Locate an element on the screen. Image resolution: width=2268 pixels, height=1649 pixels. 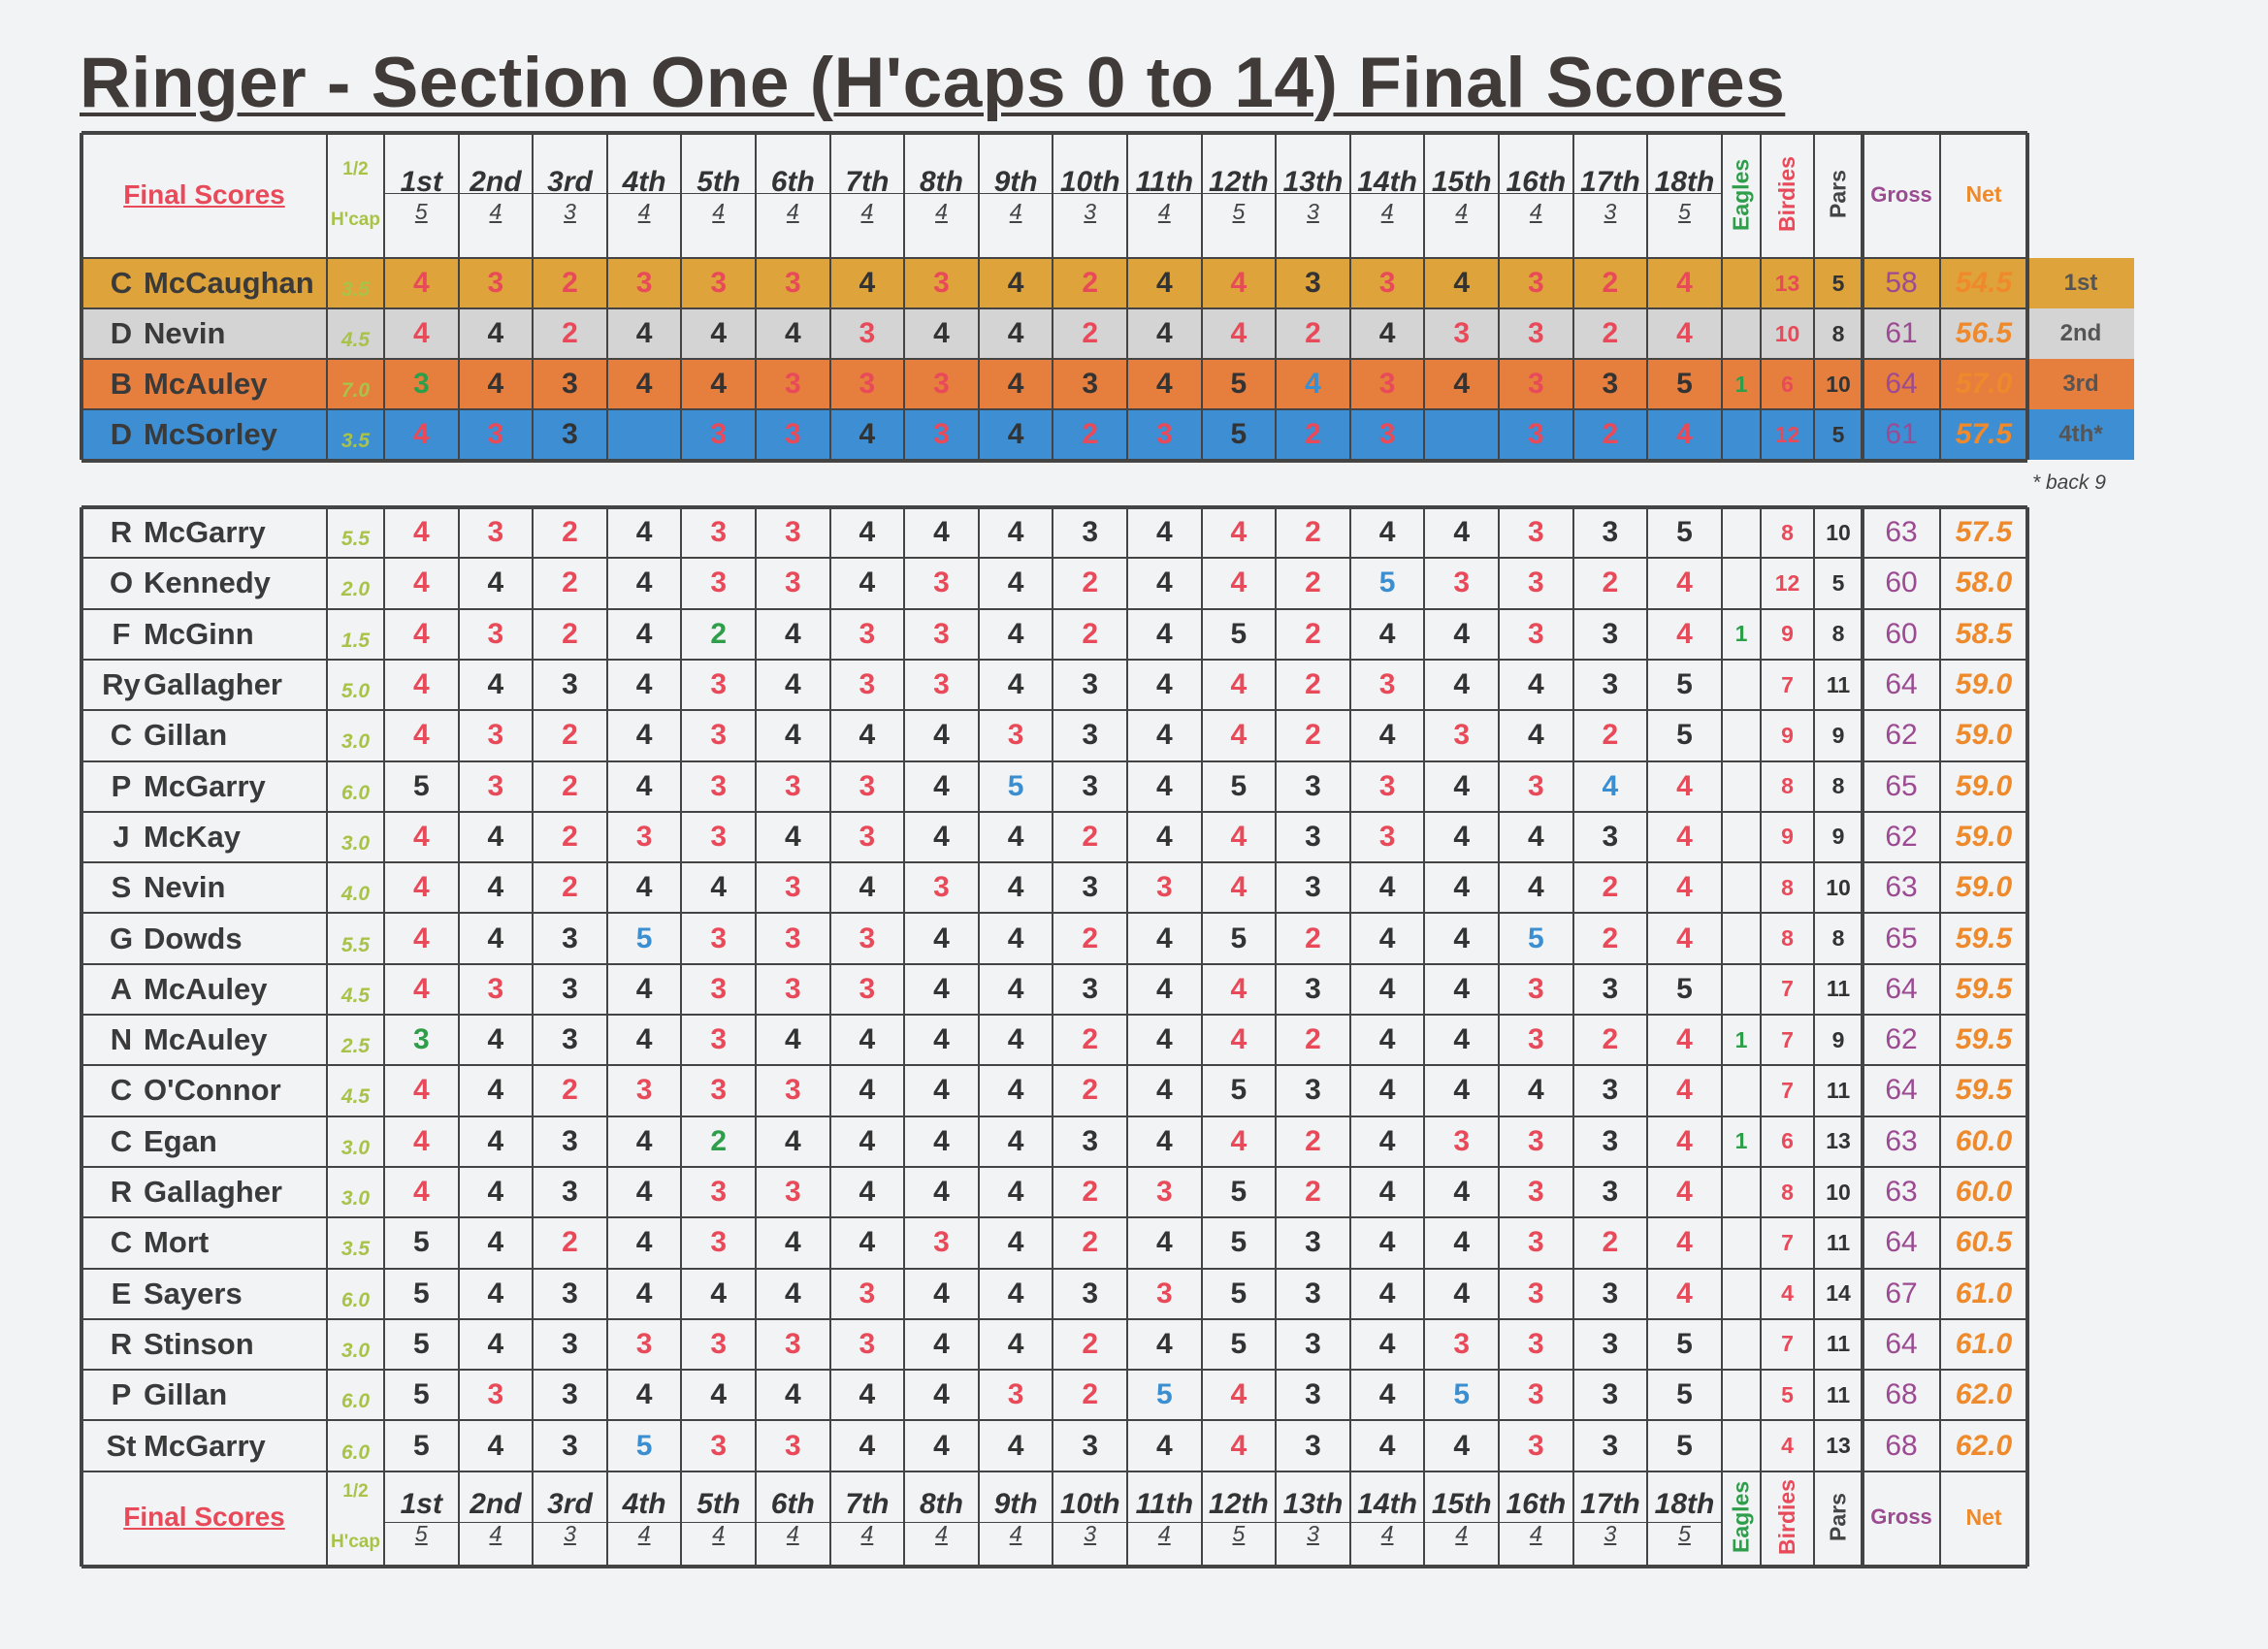
top-hole-13-header: 13th 3 is located at coordinates (1313, 194).